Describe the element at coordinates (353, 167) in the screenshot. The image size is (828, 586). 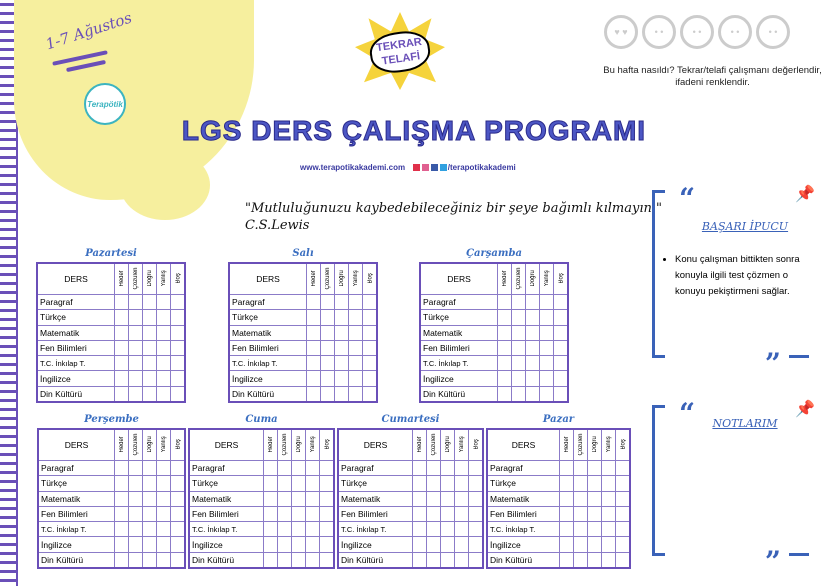
I see `website-link: www.terapotikakademi.com` at that location.